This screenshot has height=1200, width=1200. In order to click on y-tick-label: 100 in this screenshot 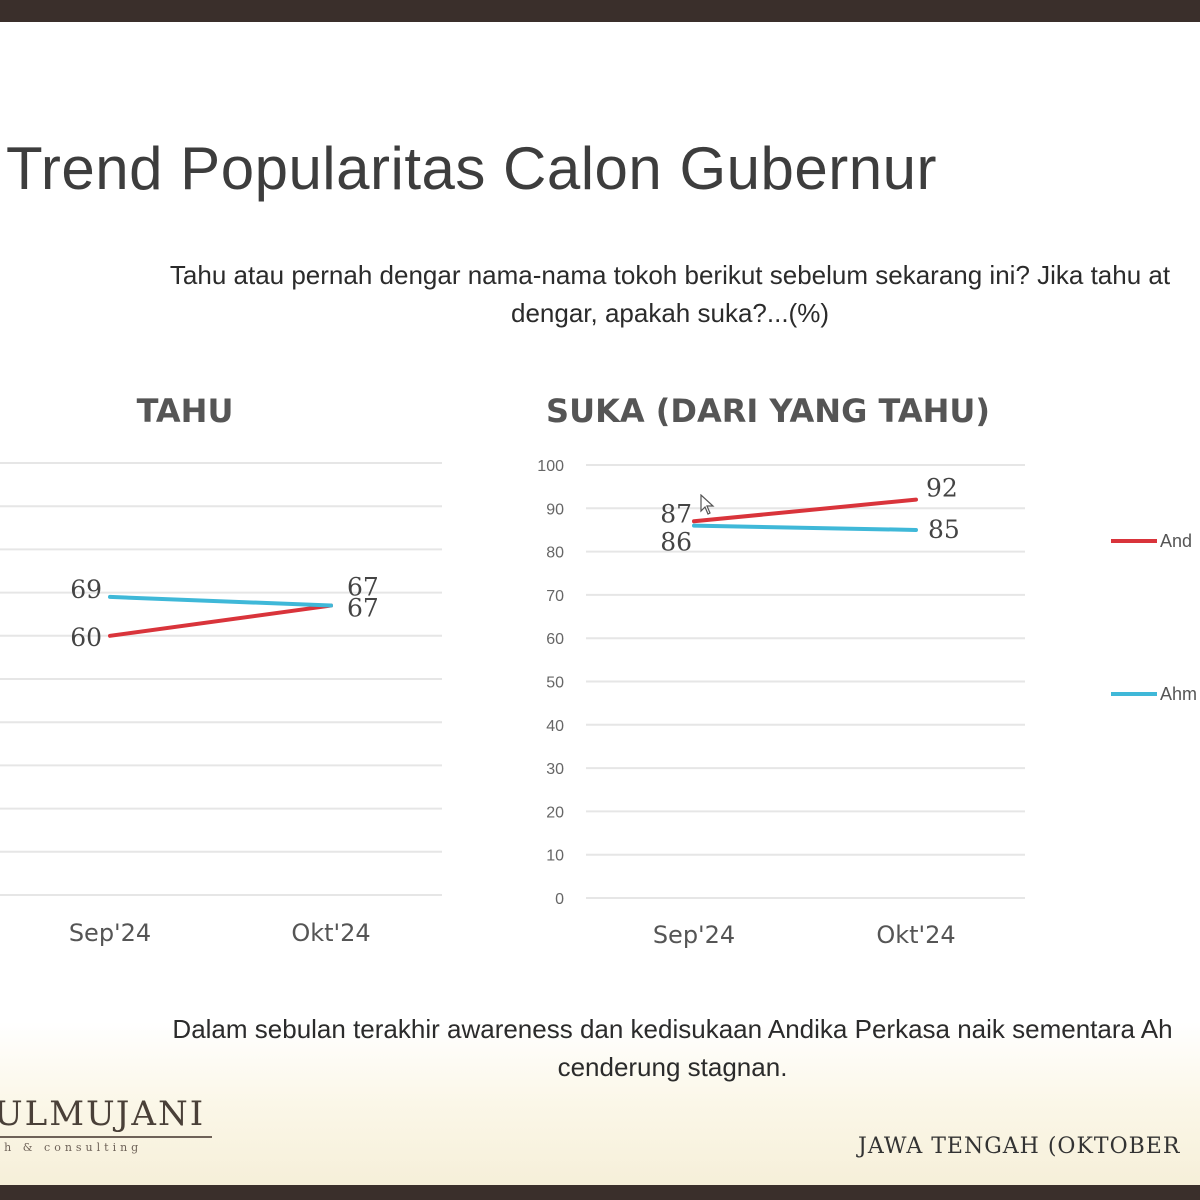, I will do `click(550, 466)`.